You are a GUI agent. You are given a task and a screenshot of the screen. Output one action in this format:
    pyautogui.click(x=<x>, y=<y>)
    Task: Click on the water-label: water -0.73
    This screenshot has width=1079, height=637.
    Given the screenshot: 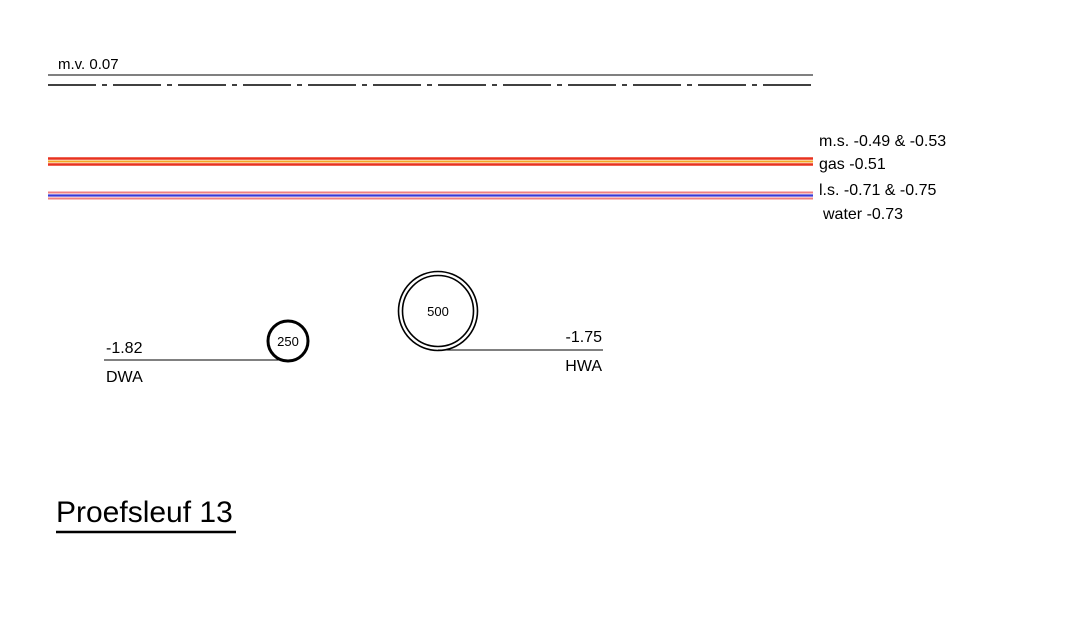 What is the action you would take?
    pyautogui.click(x=862, y=214)
    